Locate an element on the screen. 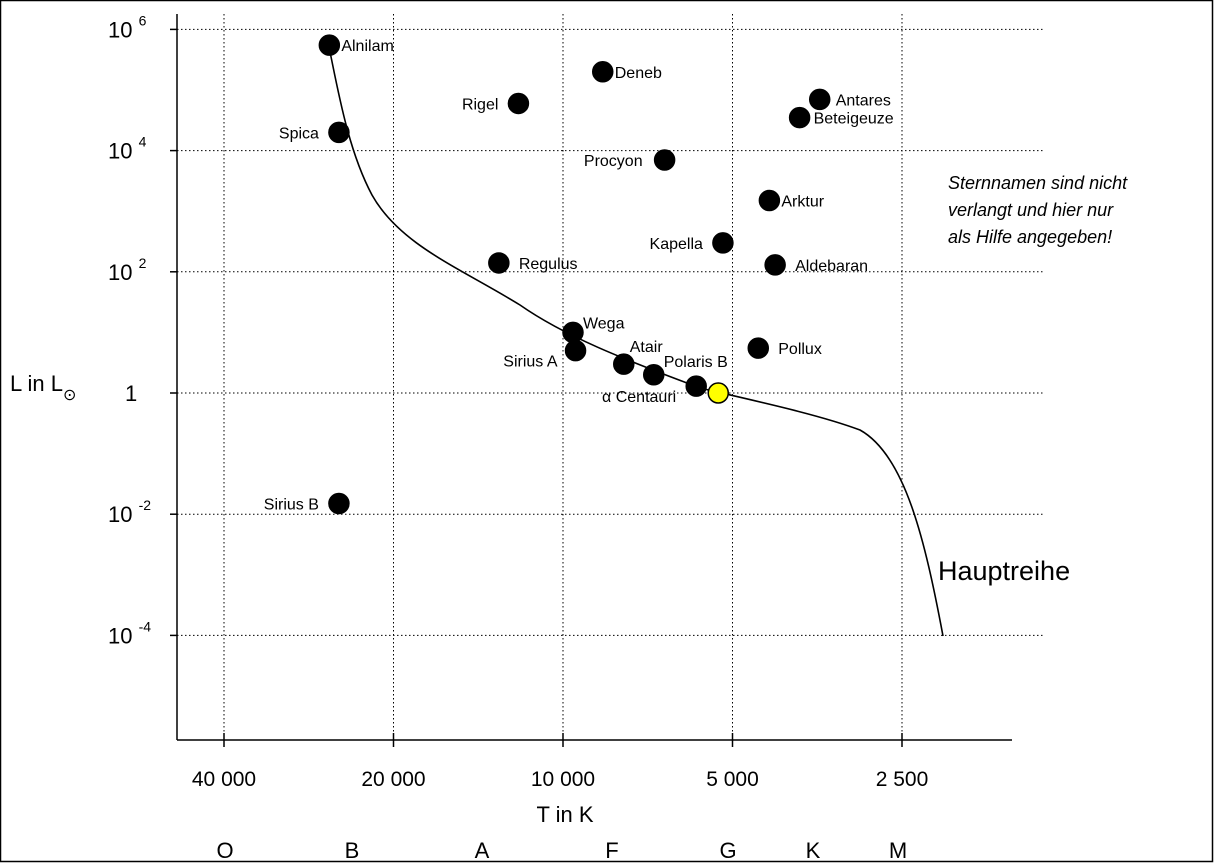 The height and width of the screenshot is (868, 1214). star-label: Pollux is located at coordinates (800, 349).